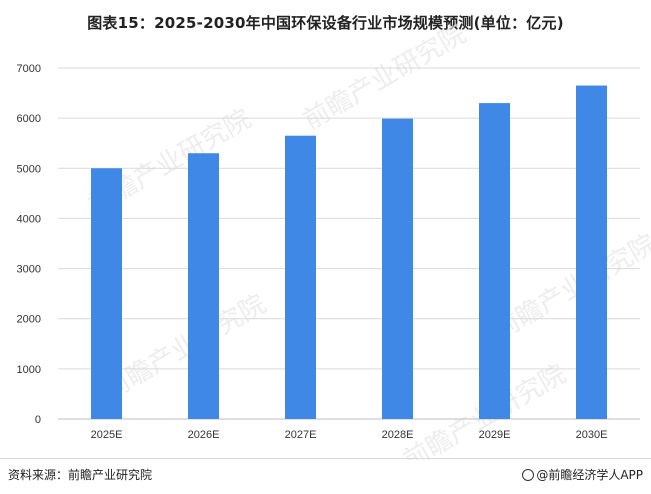 This screenshot has width=651, height=494. What do you see at coordinates (495, 435) in the screenshot?
I see `x-tick-label: 2029E` at bounding box center [495, 435].